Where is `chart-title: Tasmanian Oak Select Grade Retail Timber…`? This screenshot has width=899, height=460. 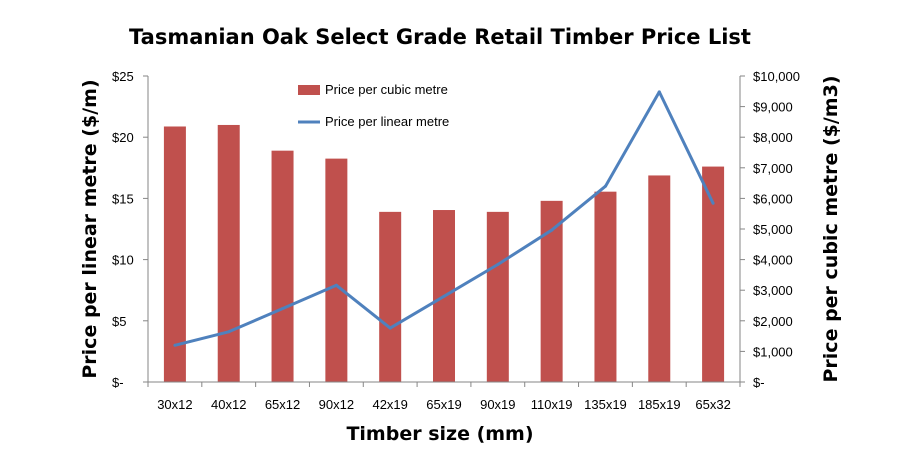
chart-title: Tasmanian Oak Select Grade Retail Timber… is located at coordinates (440, 37).